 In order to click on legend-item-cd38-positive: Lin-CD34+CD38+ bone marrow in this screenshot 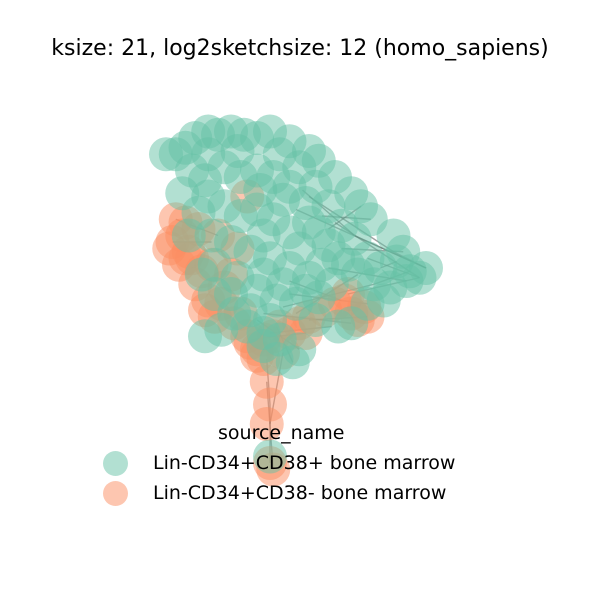, I will do `click(277, 463)`.